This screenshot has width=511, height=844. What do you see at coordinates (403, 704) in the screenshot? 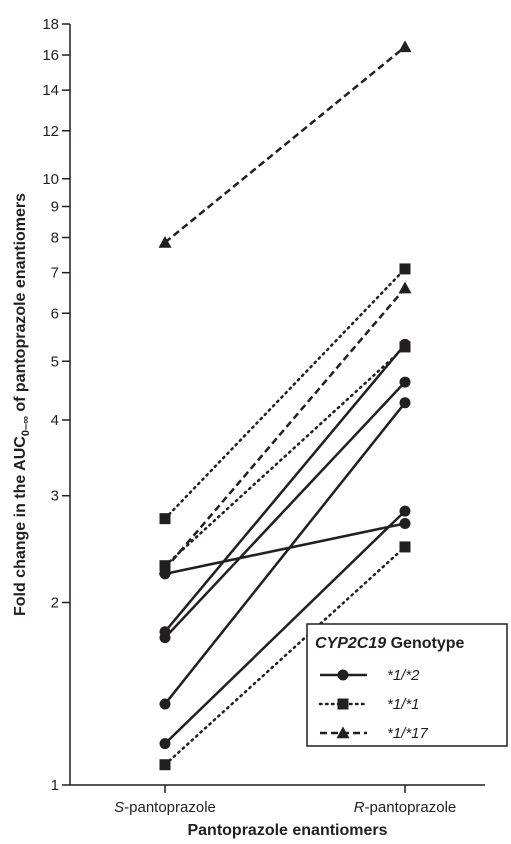
I see `legend-label: *1/*1` at bounding box center [403, 704].